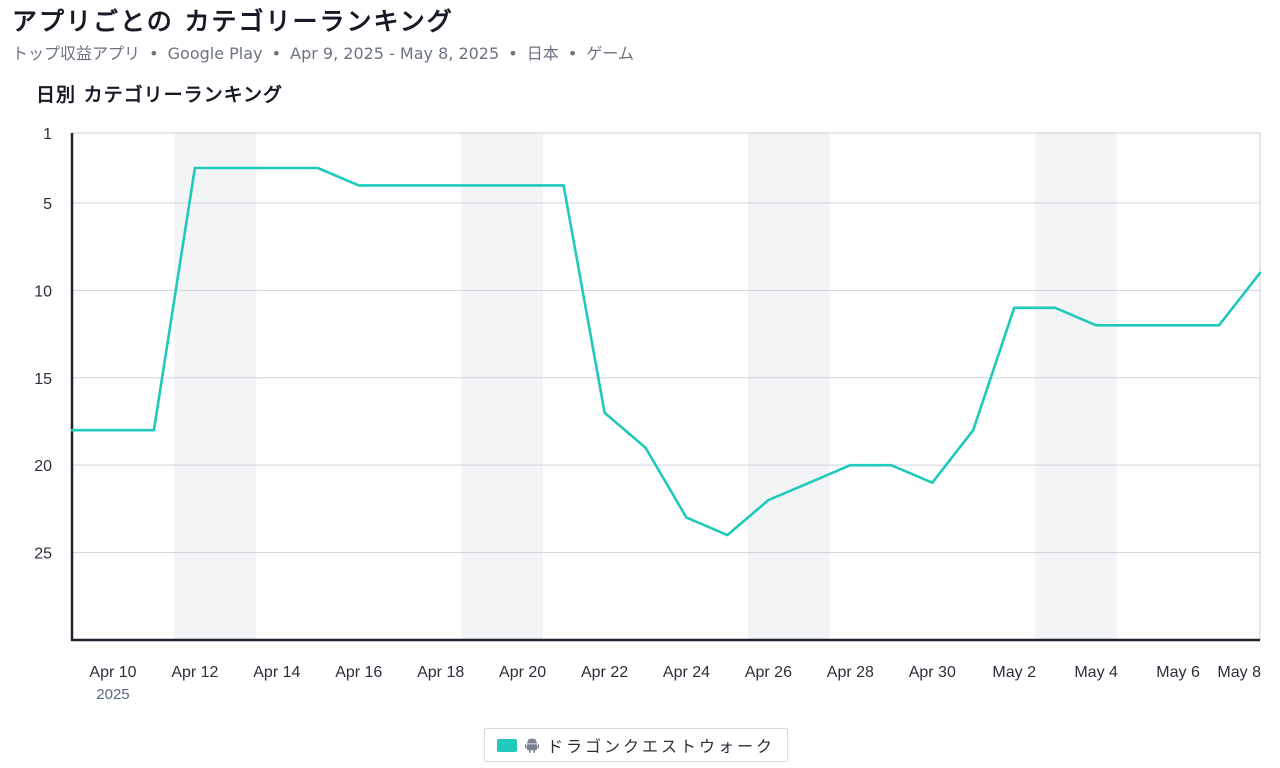 The image size is (1280, 768). What do you see at coordinates (1096, 672) in the screenshot?
I see `x-tick-label: May 4` at bounding box center [1096, 672].